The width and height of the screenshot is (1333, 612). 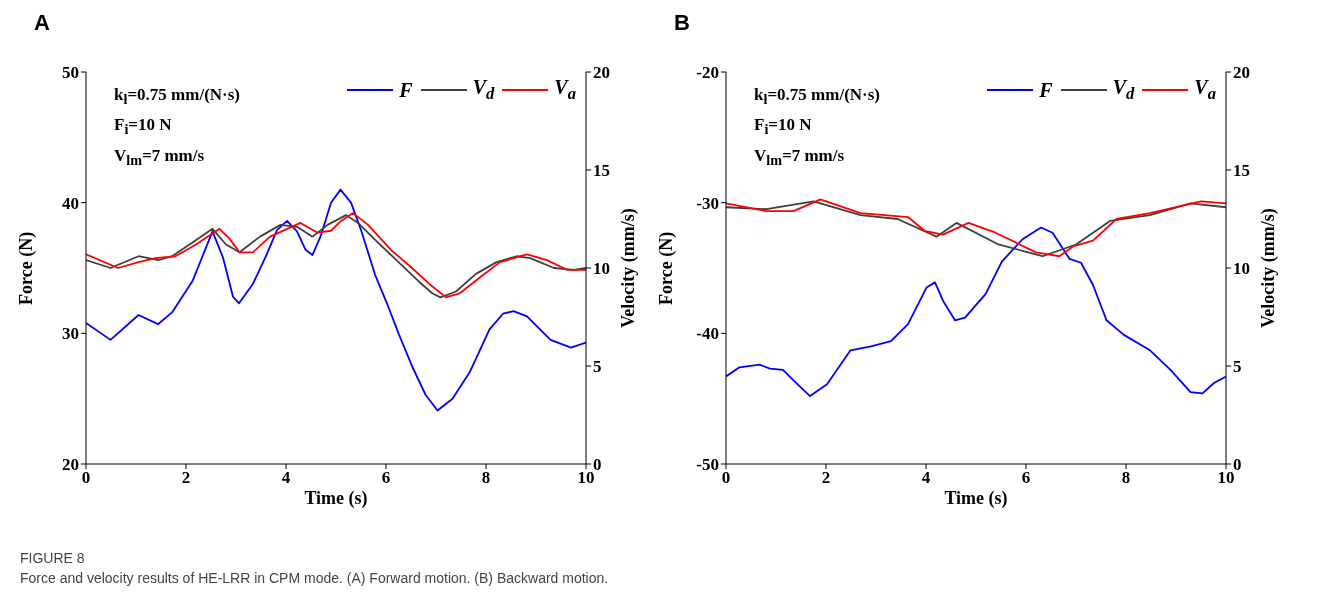 I want to click on y-tick-label: 40, so click(x=70, y=203).